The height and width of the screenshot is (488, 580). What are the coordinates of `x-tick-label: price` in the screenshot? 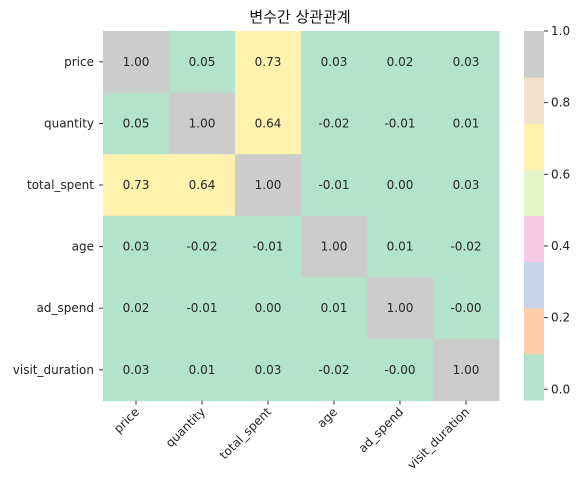 It's located at (126, 420).